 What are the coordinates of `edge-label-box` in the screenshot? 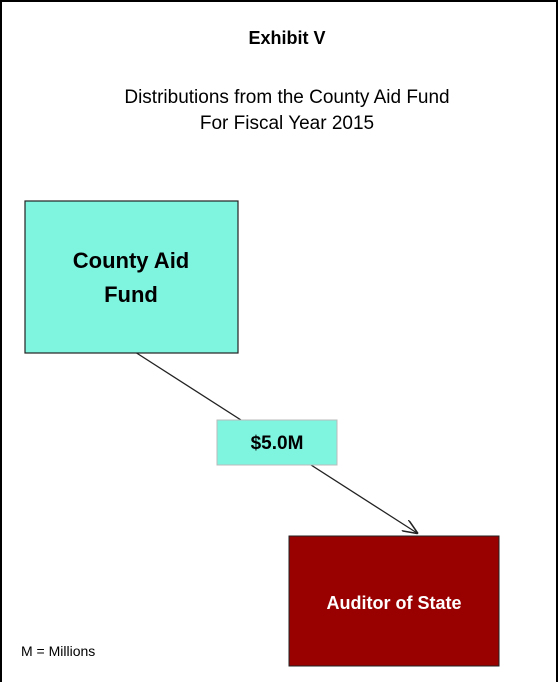 It's located at (277, 442).